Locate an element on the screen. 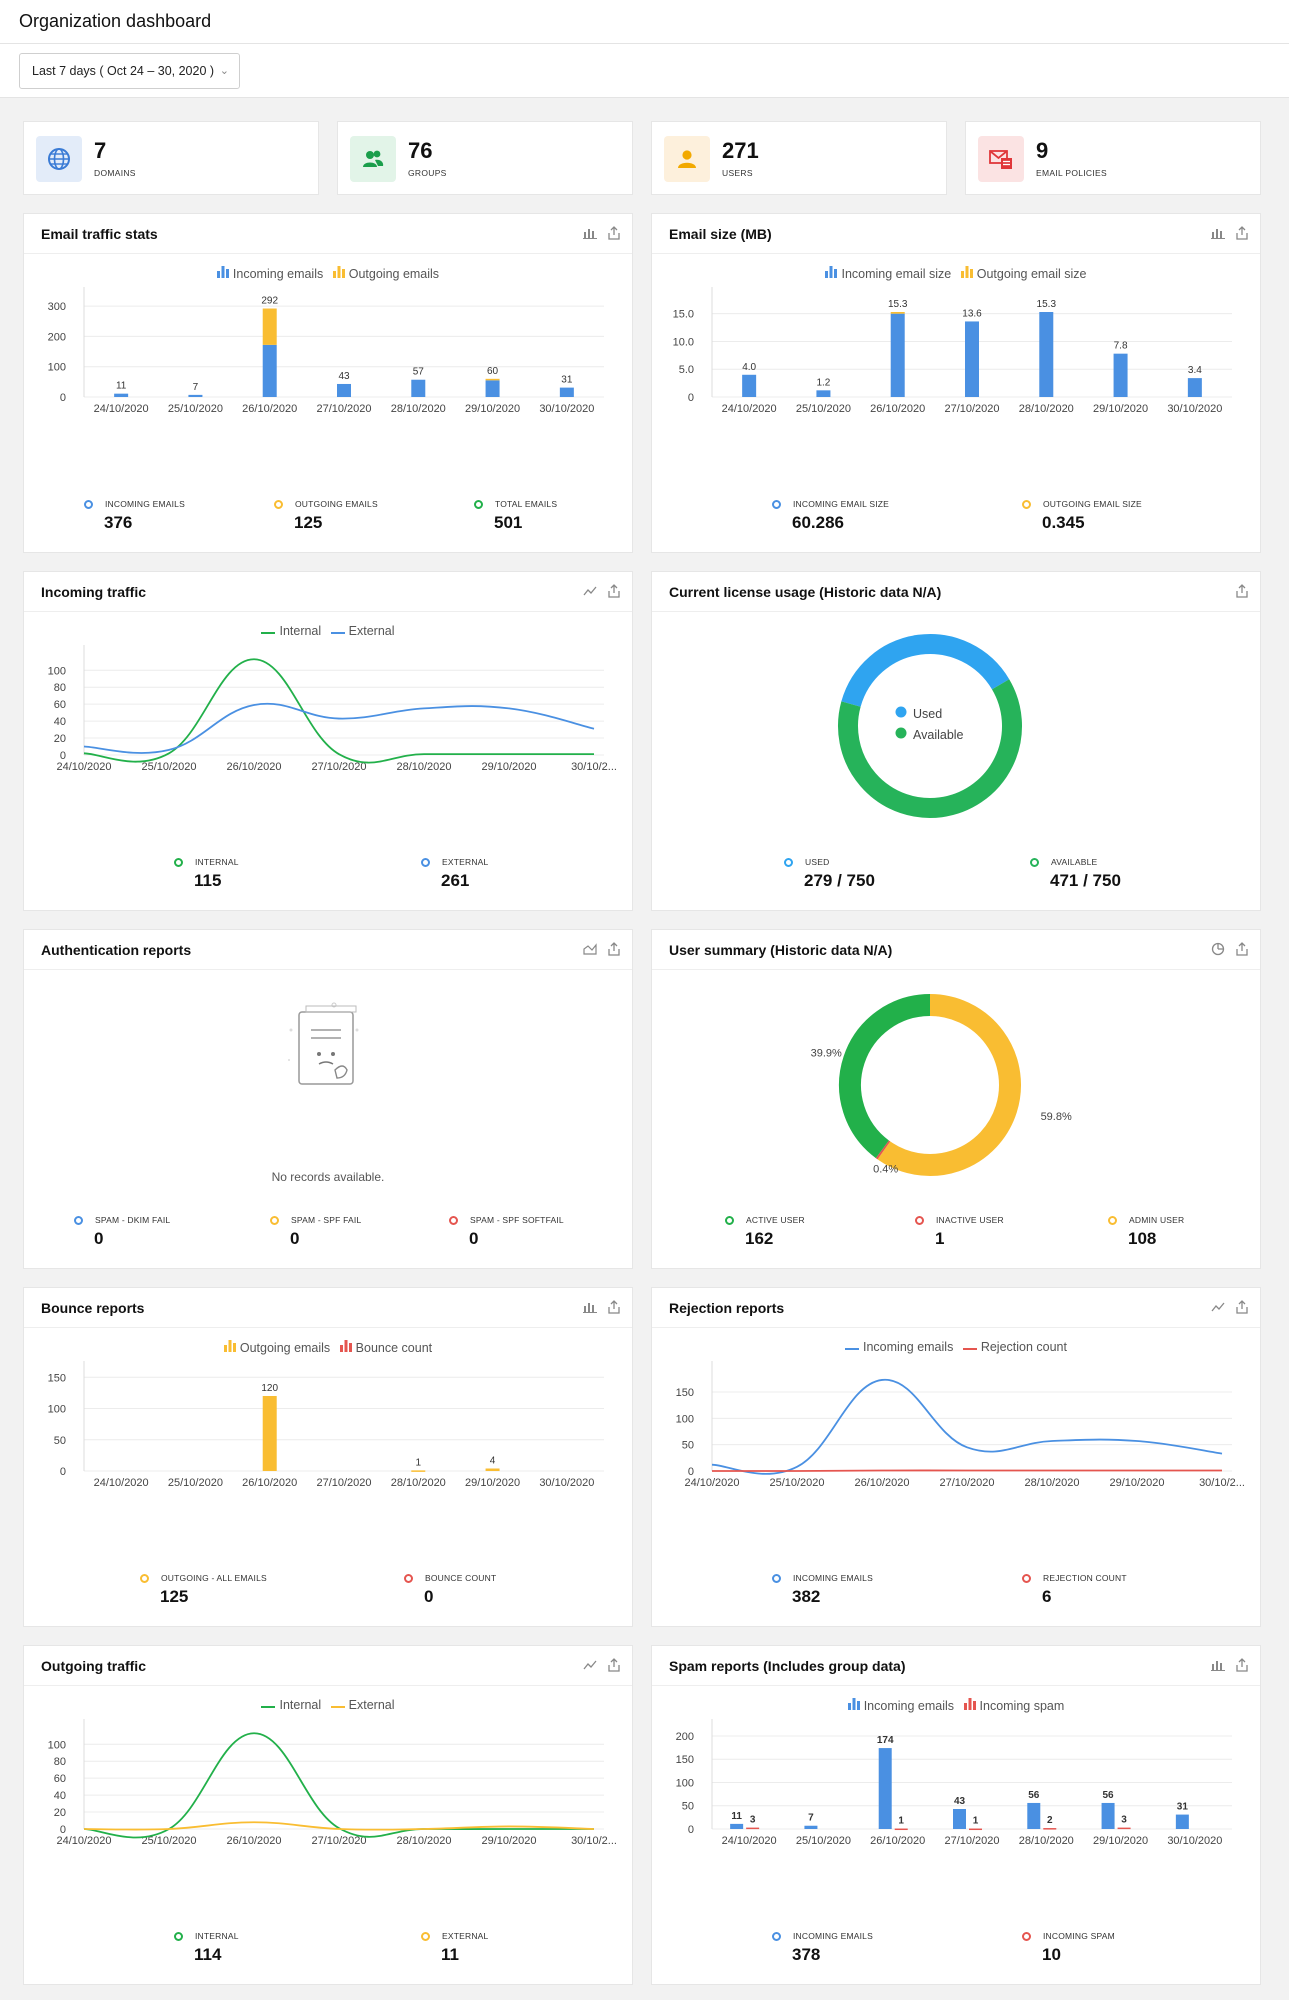  stat-email-policies: 9 EMAIL POLICIES is located at coordinates (1113, 158).